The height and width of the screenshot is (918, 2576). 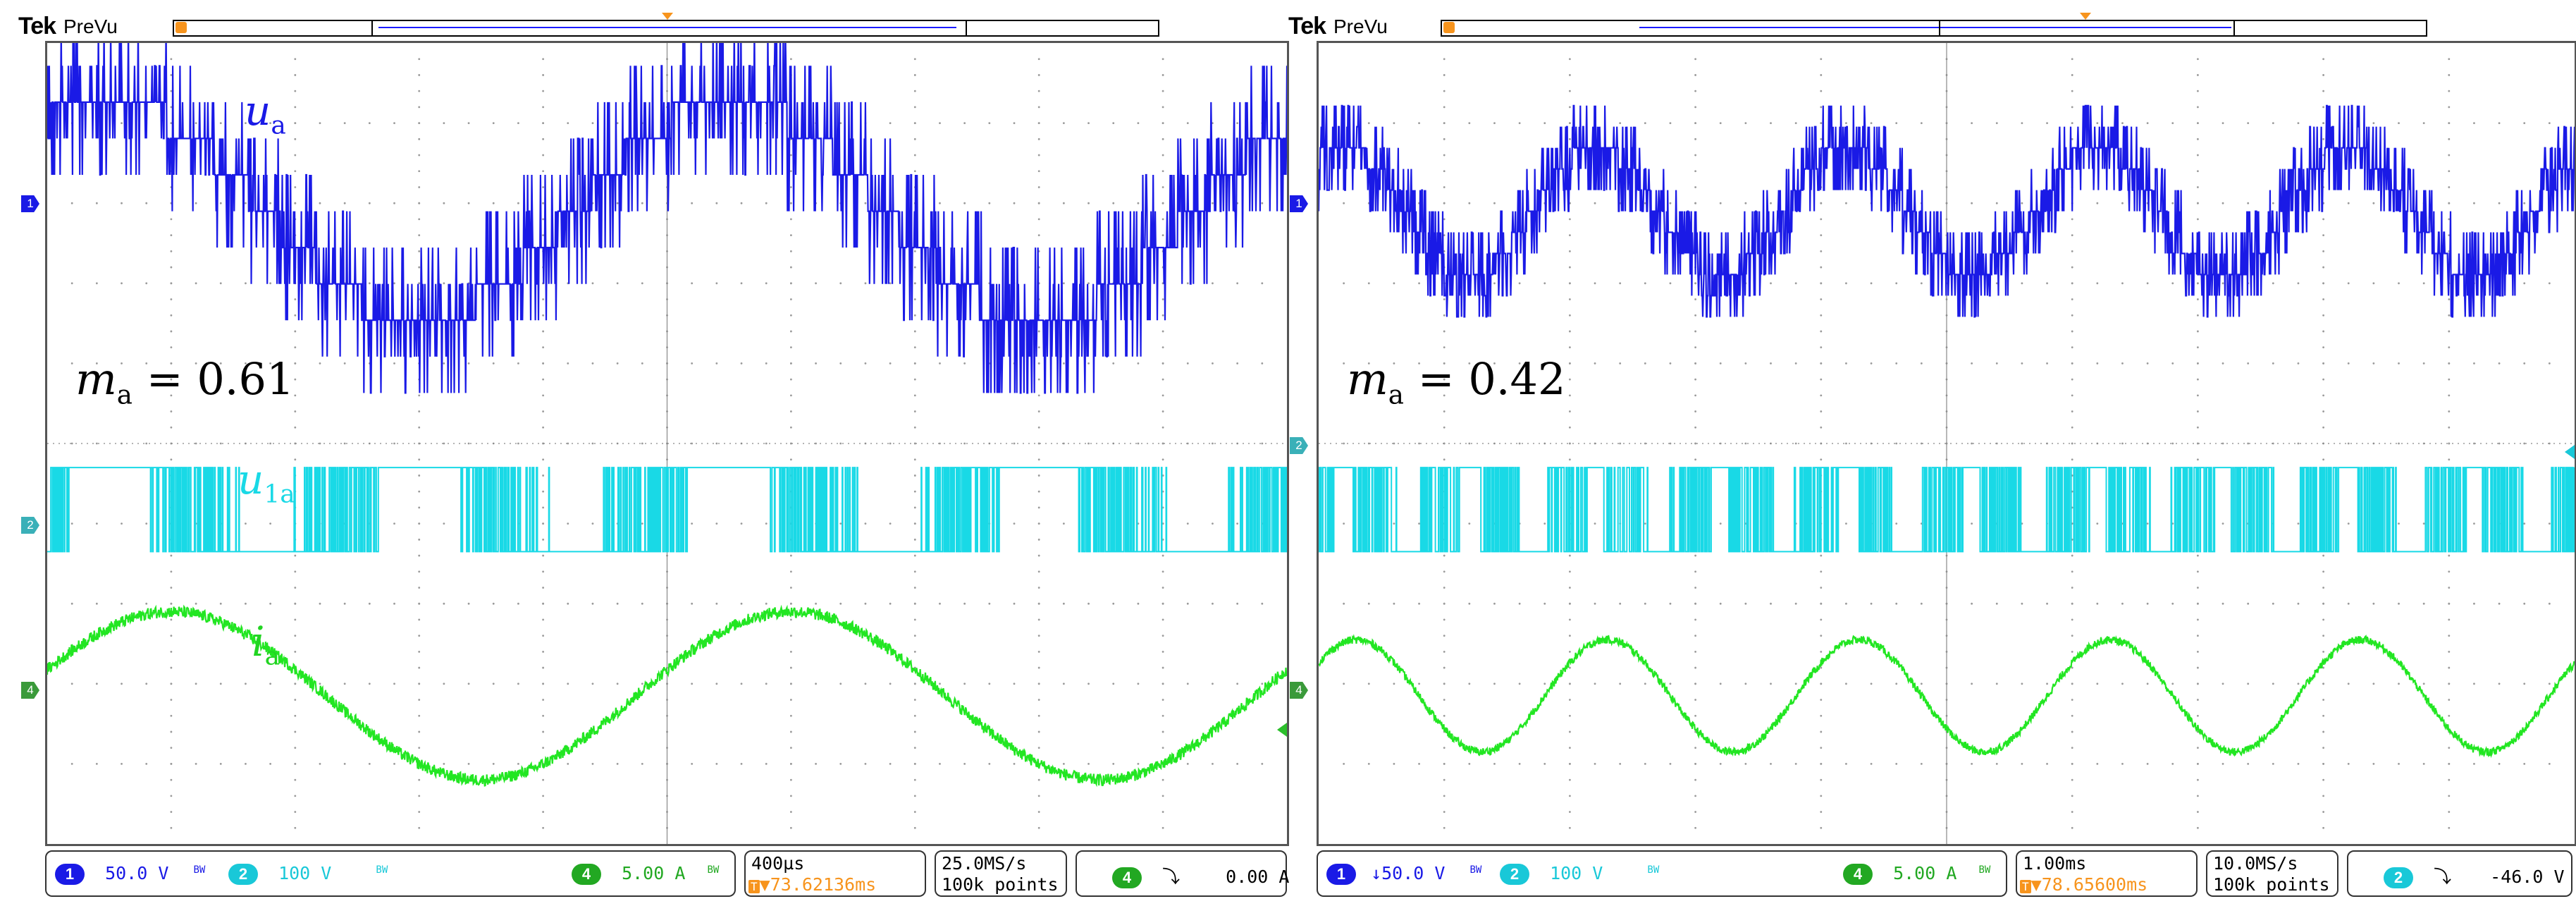 I want to click on timebase-box: 400µs T ▼73.62136ms, so click(x=835, y=873).